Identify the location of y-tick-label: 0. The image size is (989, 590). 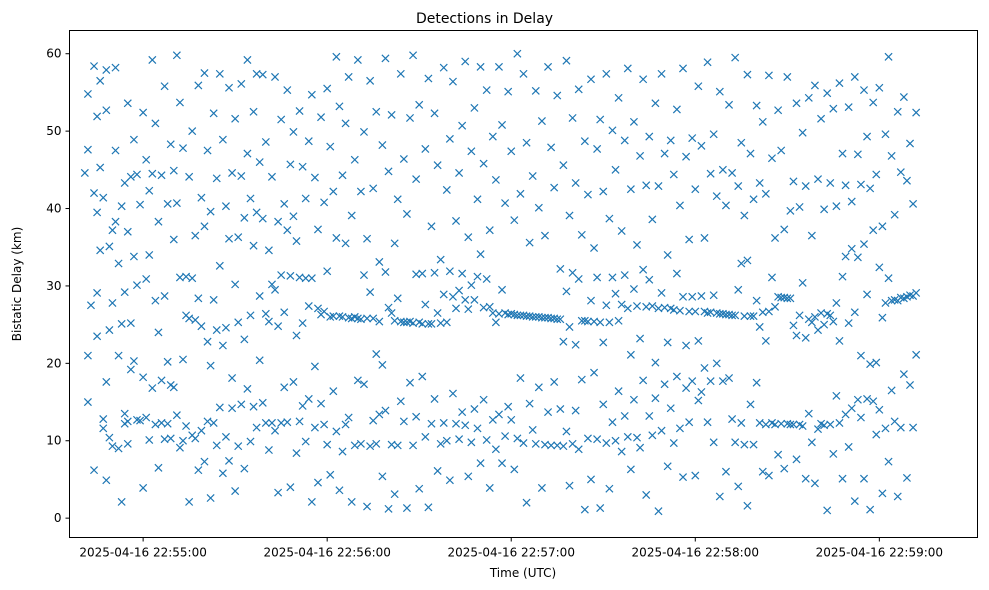
(58, 518).